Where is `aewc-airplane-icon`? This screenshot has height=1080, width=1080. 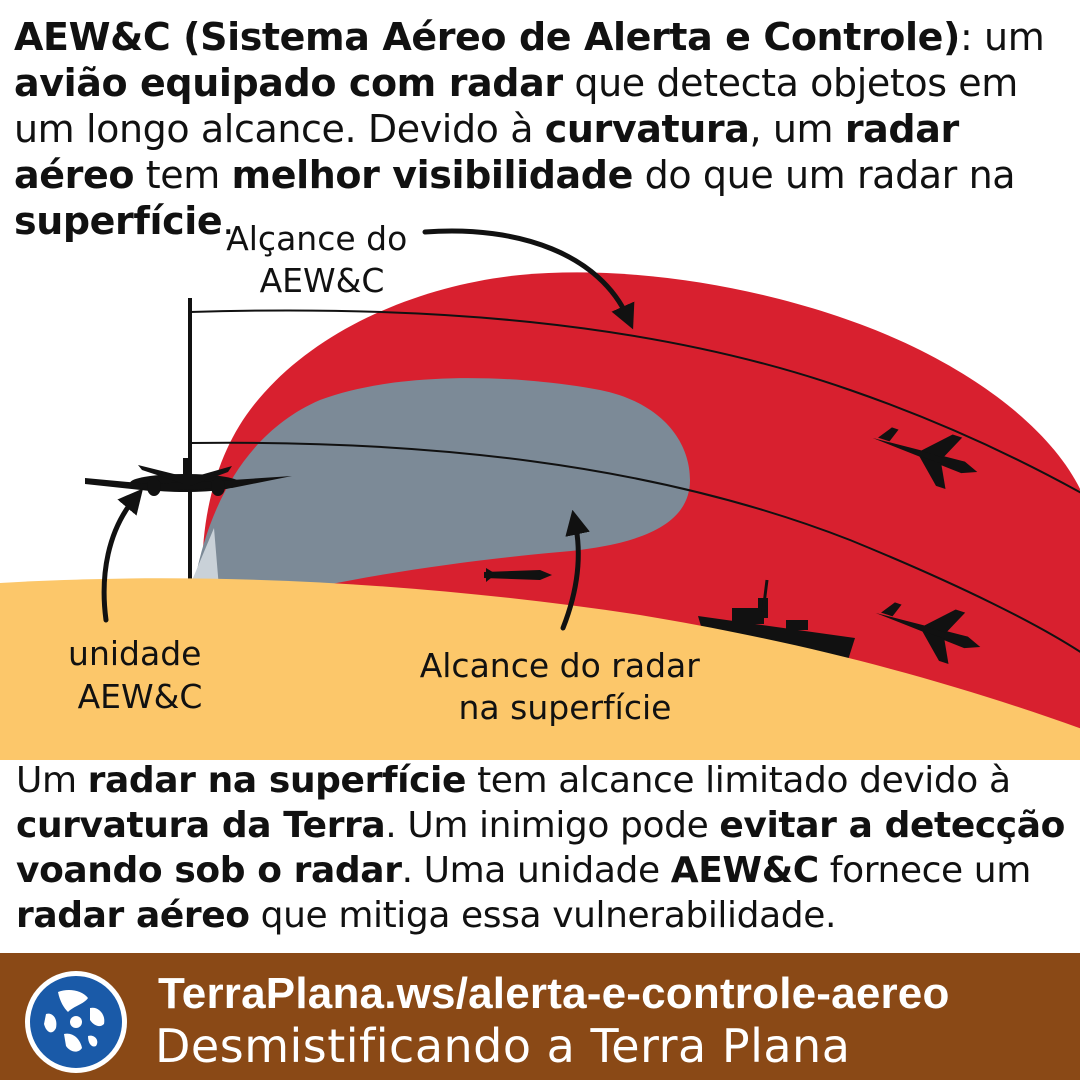 aewc-airplane-icon is located at coordinates (188, 477).